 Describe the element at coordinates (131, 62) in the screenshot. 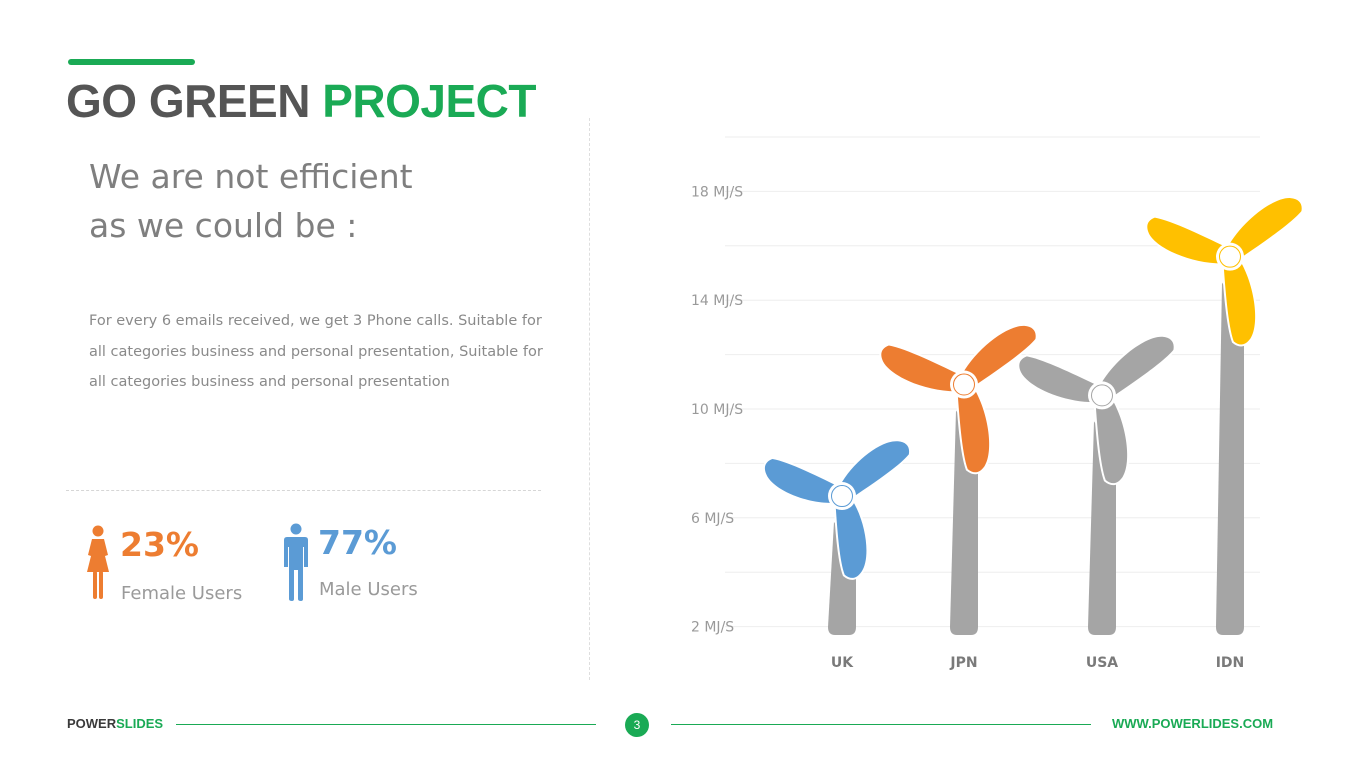

I see `title-accent-bar` at that location.